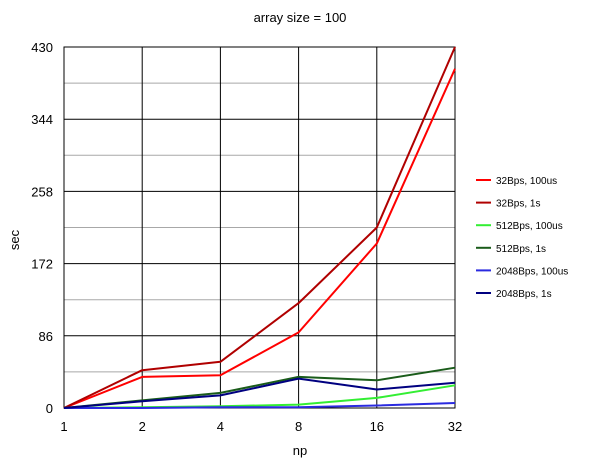 The height and width of the screenshot is (463, 600). What do you see at coordinates (300, 17) in the screenshot?
I see `chart-title: array size = 100` at bounding box center [300, 17].